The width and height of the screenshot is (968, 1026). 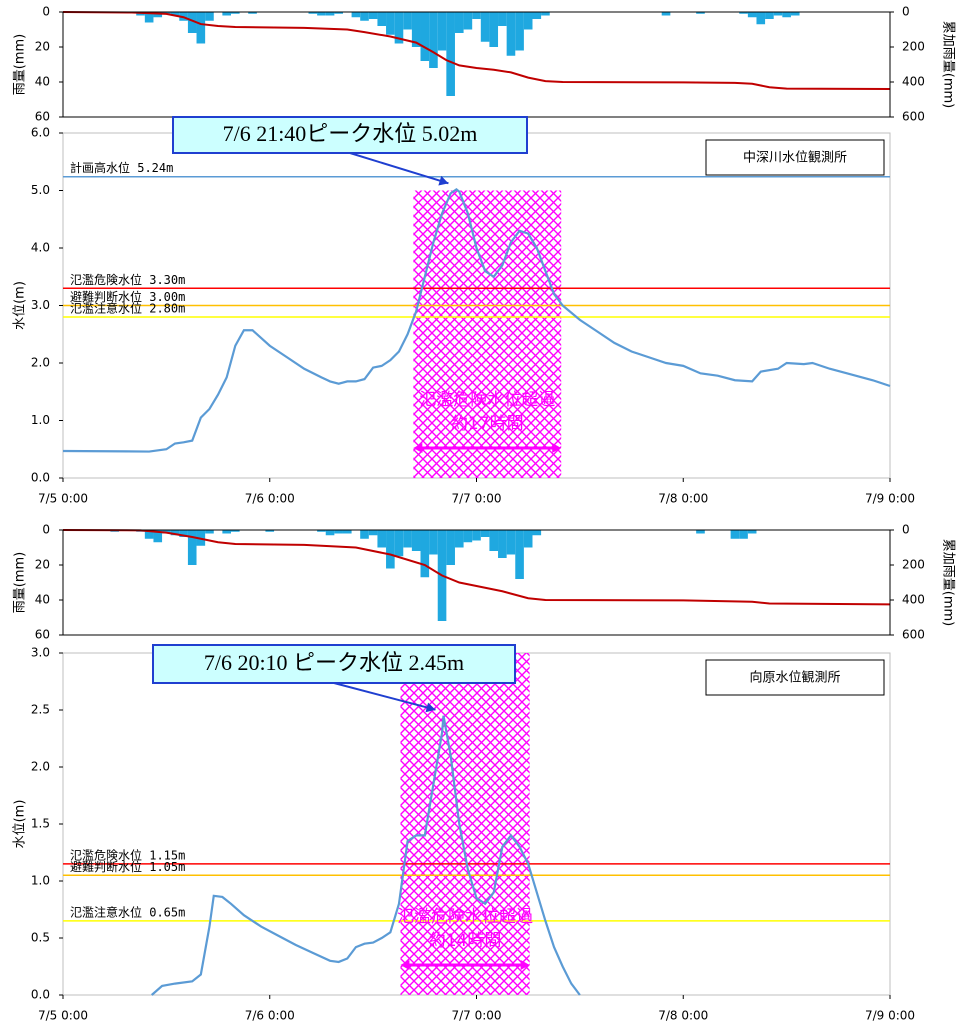 What do you see at coordinates (40, 938) in the screenshot?
I see `y-tick-label: 0.5` at bounding box center [40, 938].